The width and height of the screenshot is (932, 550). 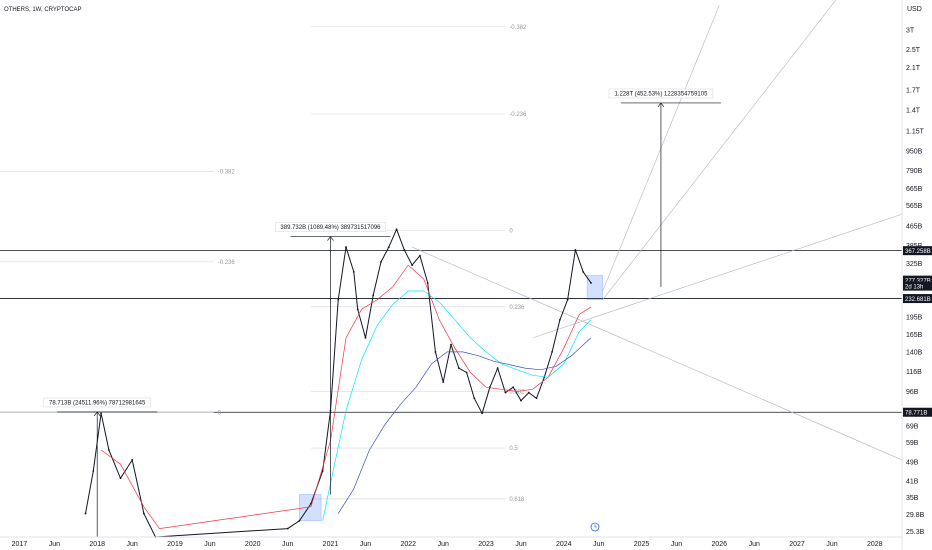 What do you see at coordinates (914, 171) in the screenshot?
I see `y-tick-label: 790B` at bounding box center [914, 171].